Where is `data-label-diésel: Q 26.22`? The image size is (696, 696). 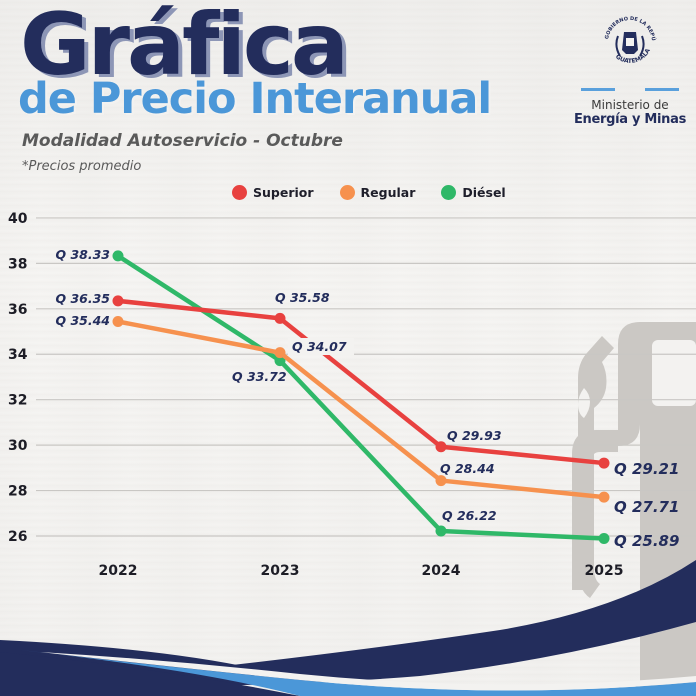
data-label-diésel: Q 26.22 is located at coordinates (469, 515).